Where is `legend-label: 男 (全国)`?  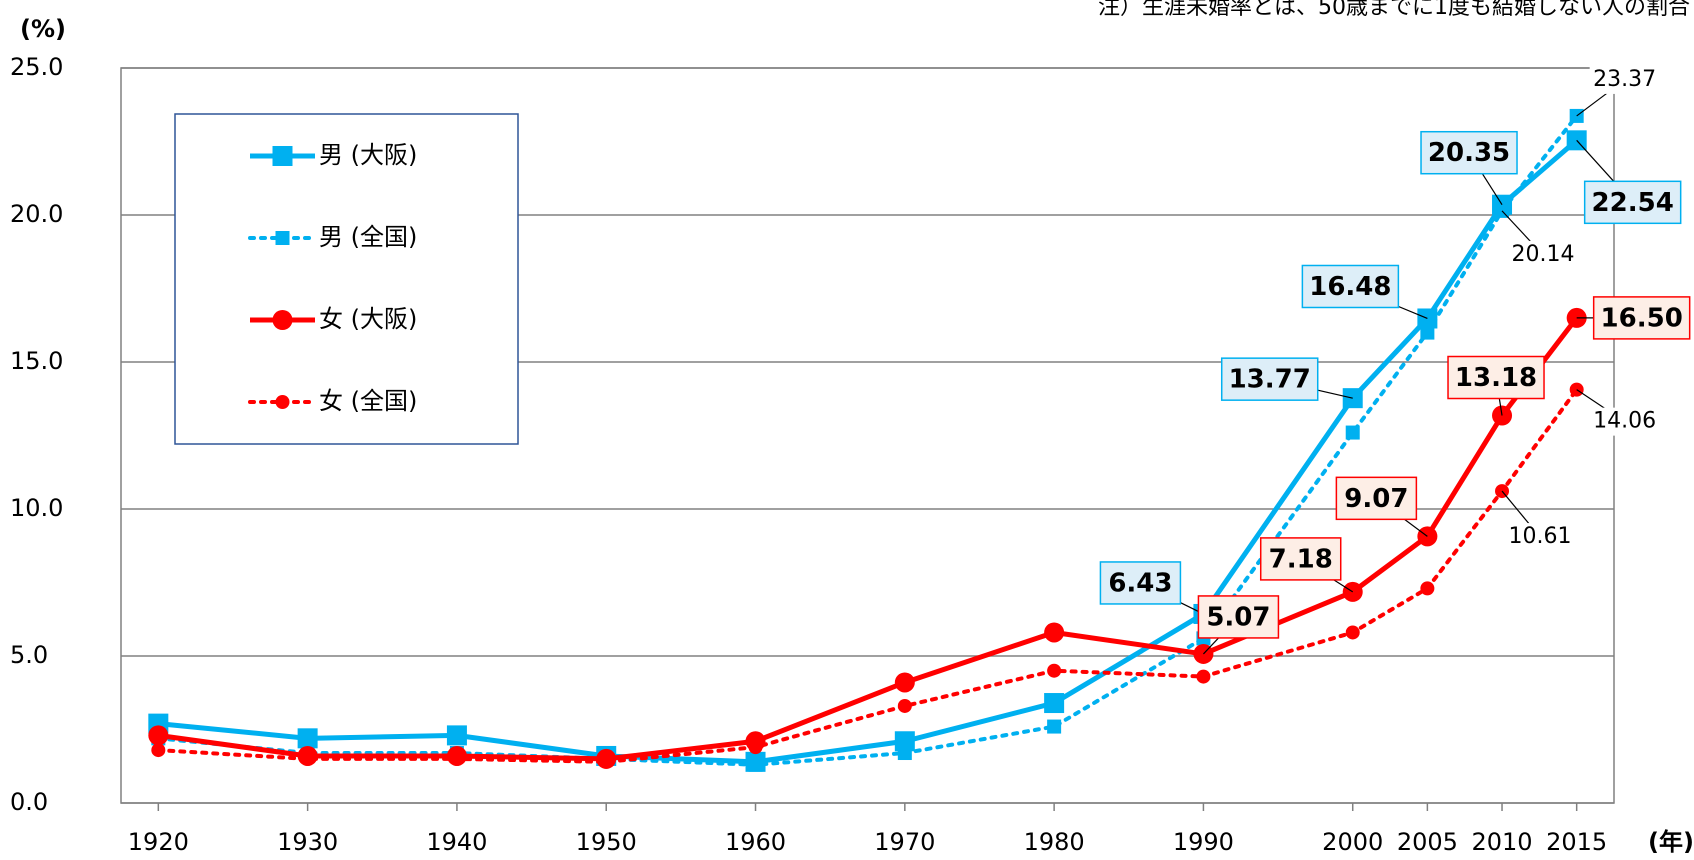 legend-label: 男 (全国) is located at coordinates (368, 237).